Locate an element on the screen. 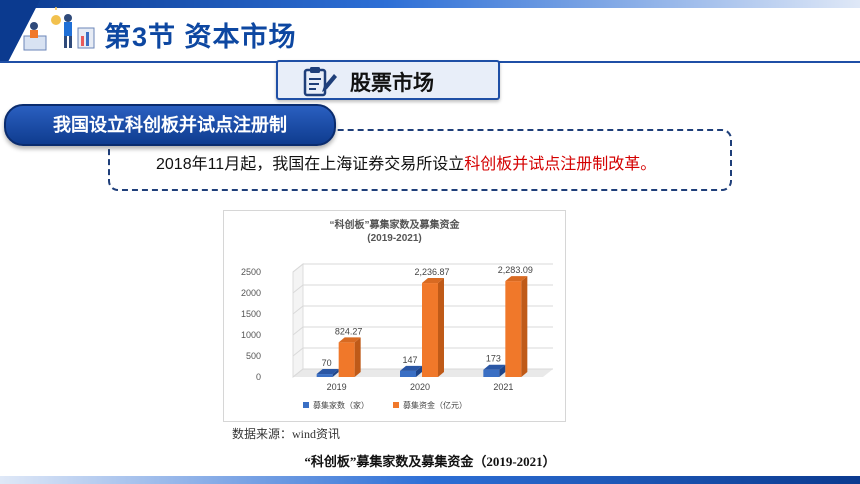  description-text: 2018年11月起，我国在上海证券交易所设立科创板并试点注册制改革。 is located at coordinates (406, 162).